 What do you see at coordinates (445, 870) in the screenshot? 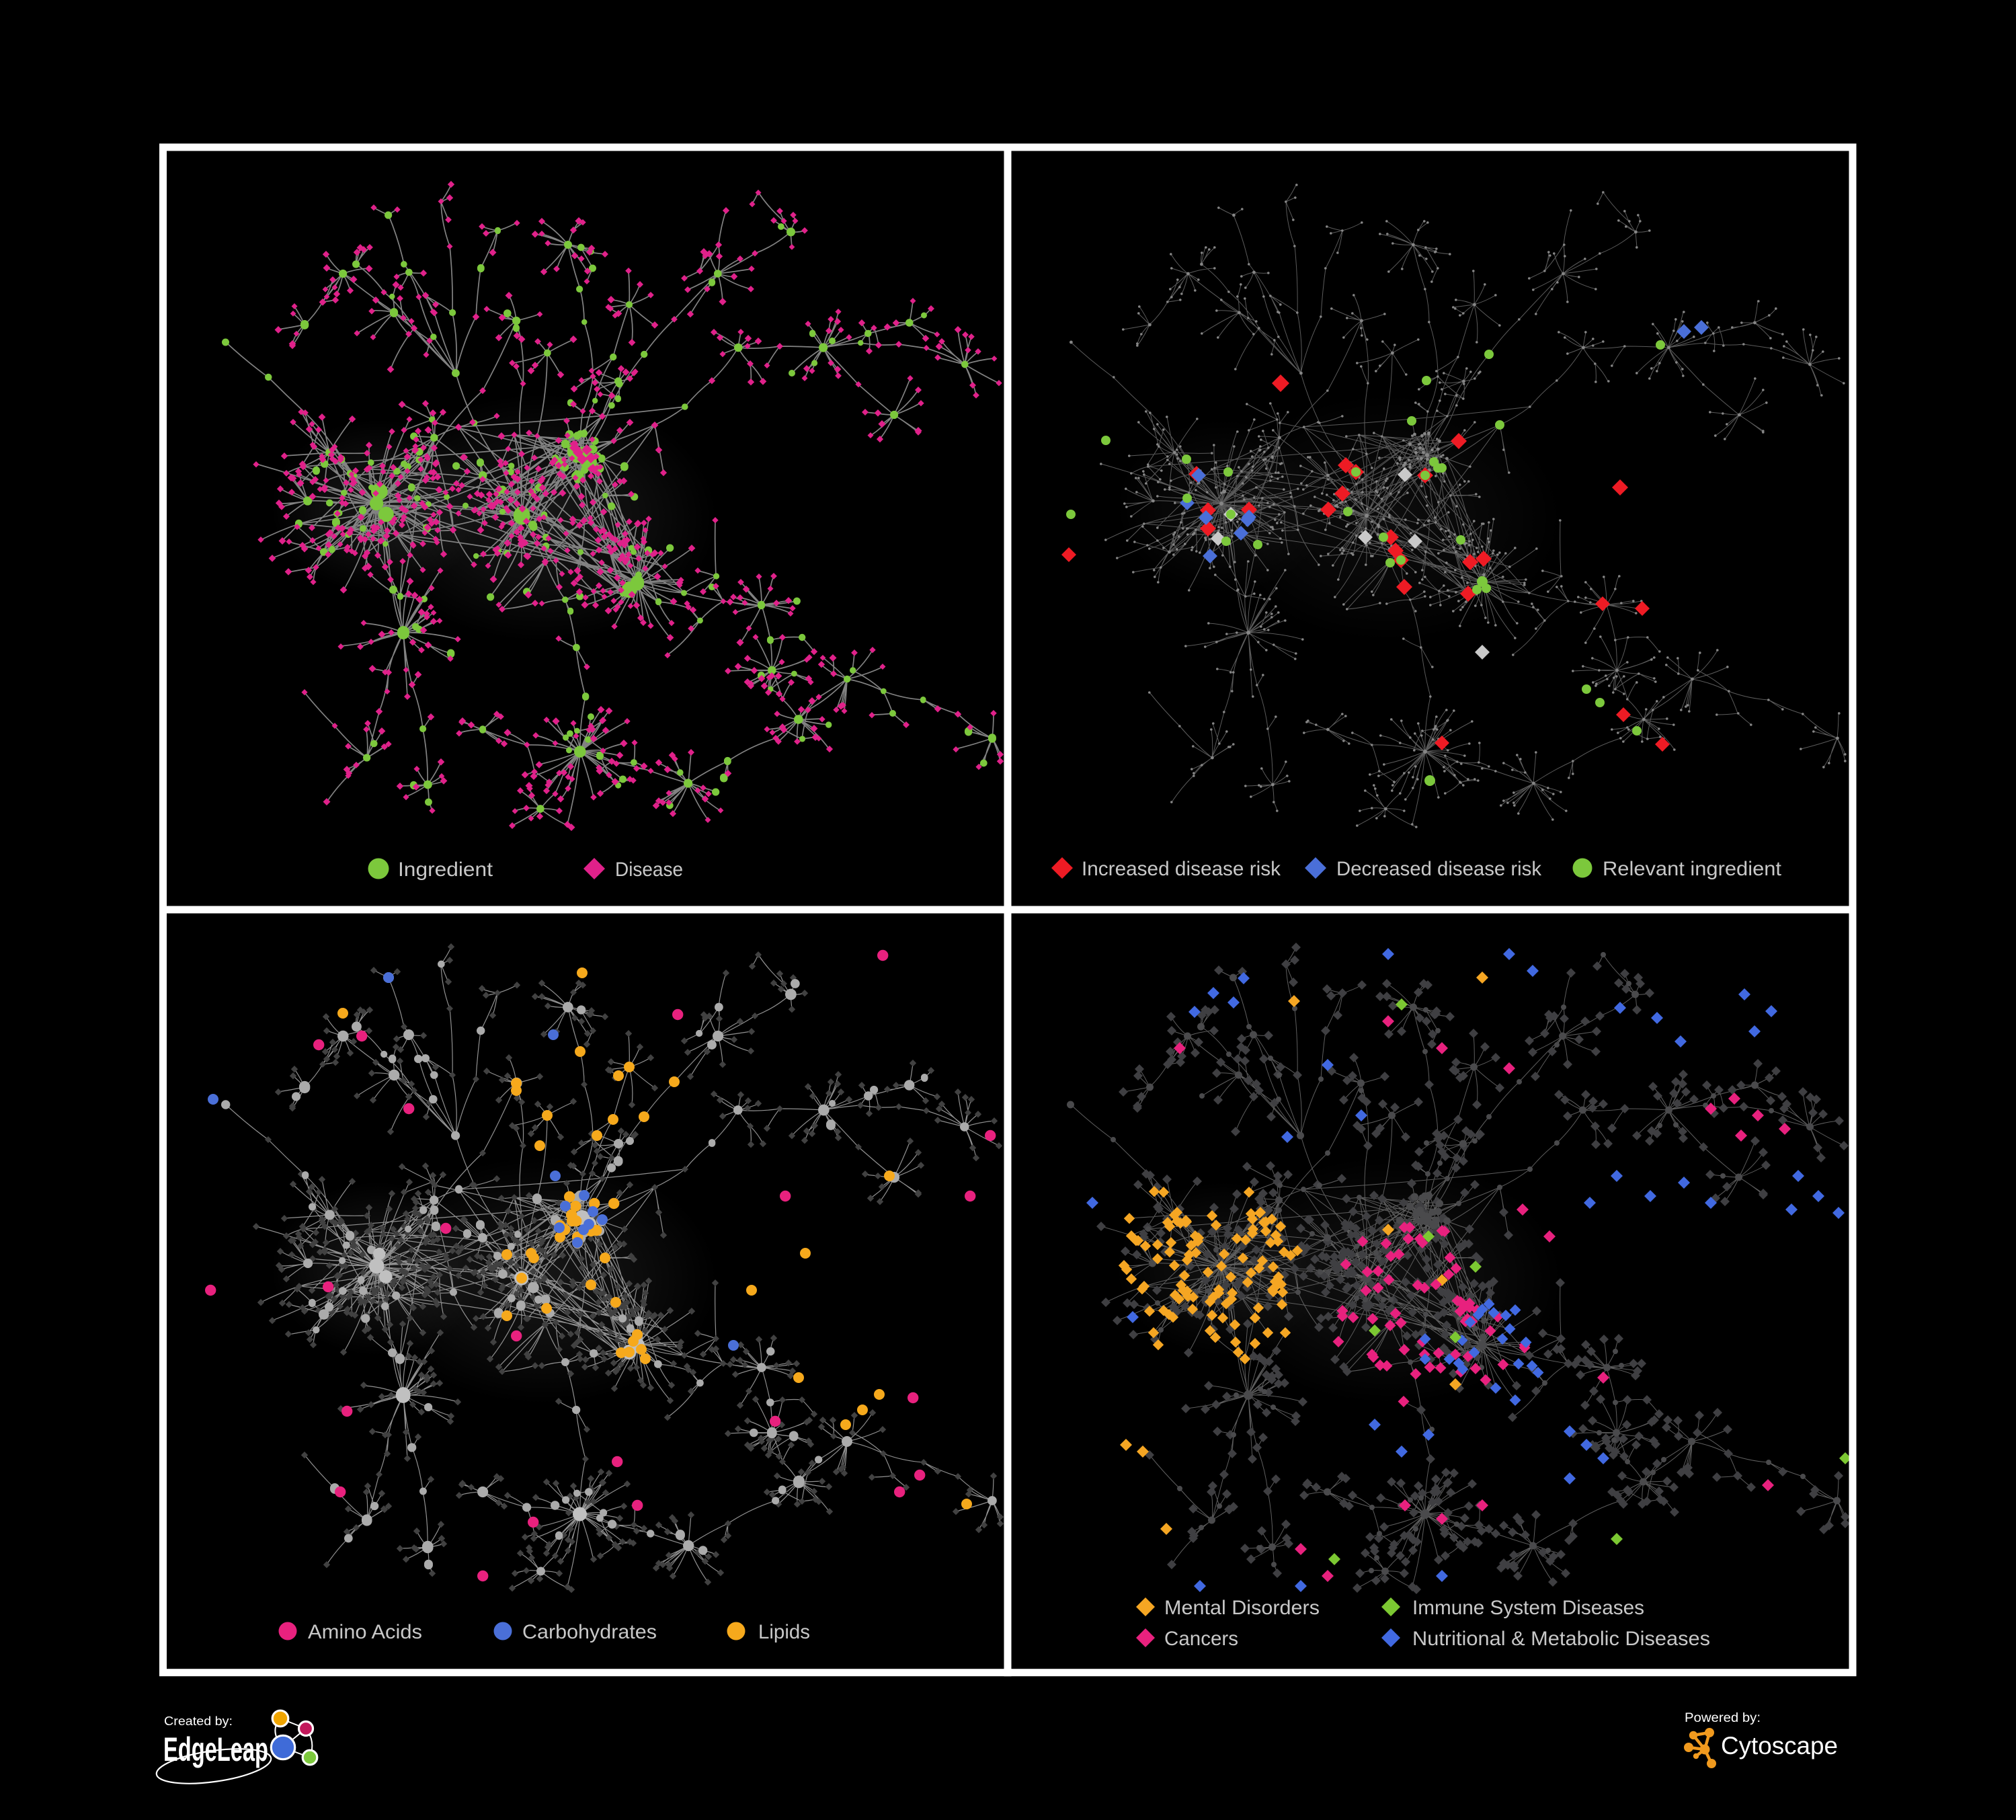
I see `svg-text: Ingredient` at bounding box center [445, 870].